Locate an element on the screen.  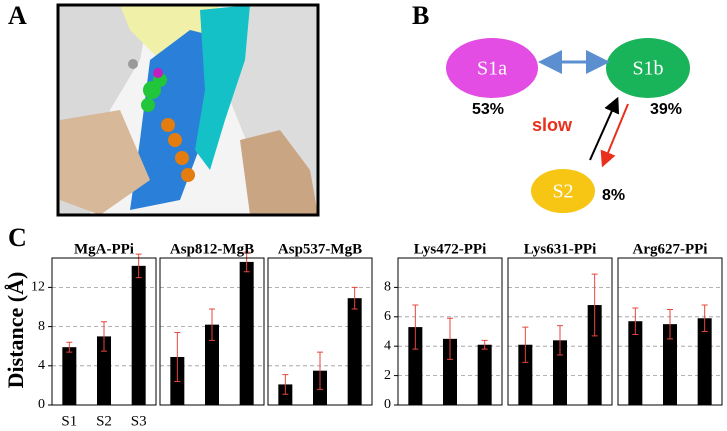
chart-title: Asp537-MgB is located at coordinates (320, 249).